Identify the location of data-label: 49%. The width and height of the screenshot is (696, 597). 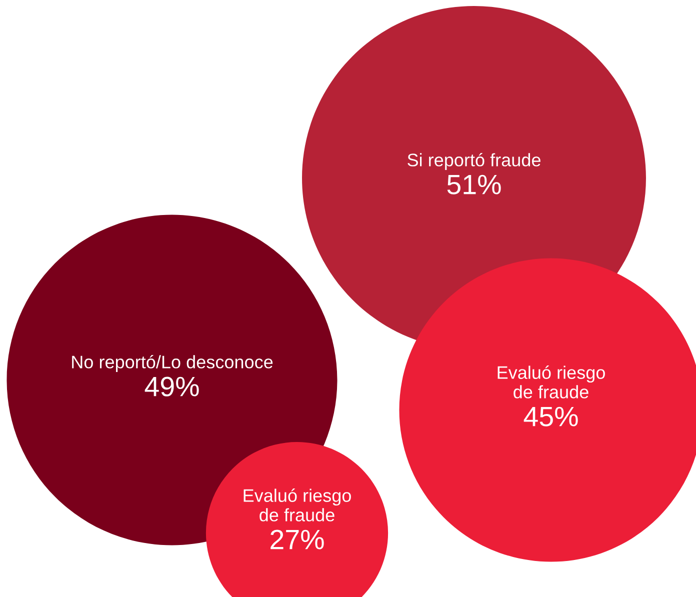
(171, 386).